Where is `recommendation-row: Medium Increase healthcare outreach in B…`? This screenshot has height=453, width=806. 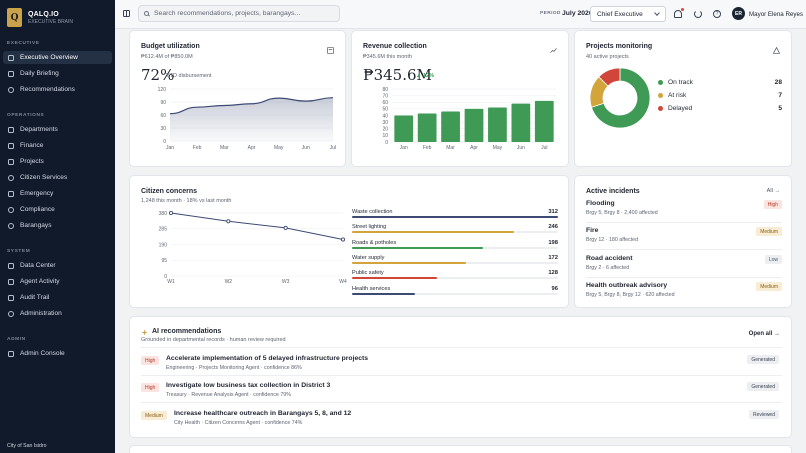
recommendation-row: Medium Increase healthcare outreach in B… is located at coordinates (460, 420).